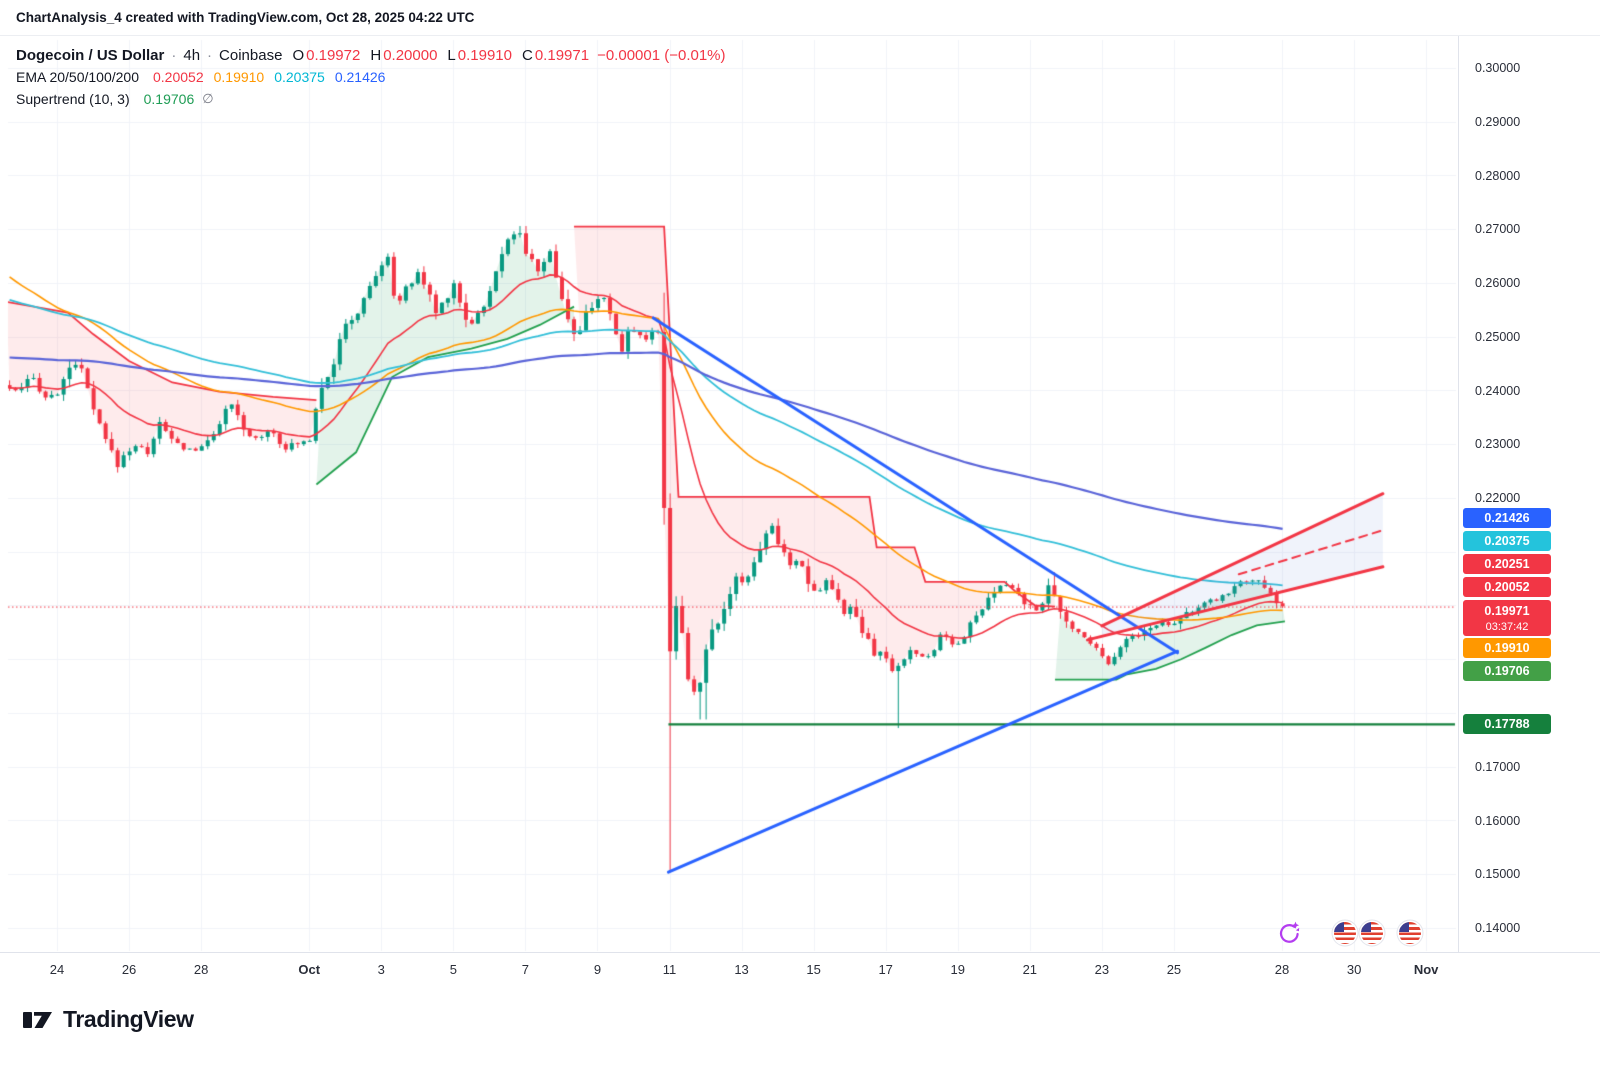 This screenshot has height=1084, width=1600. I want to click on badge-price-label: 0.19910, so click(1507, 647).